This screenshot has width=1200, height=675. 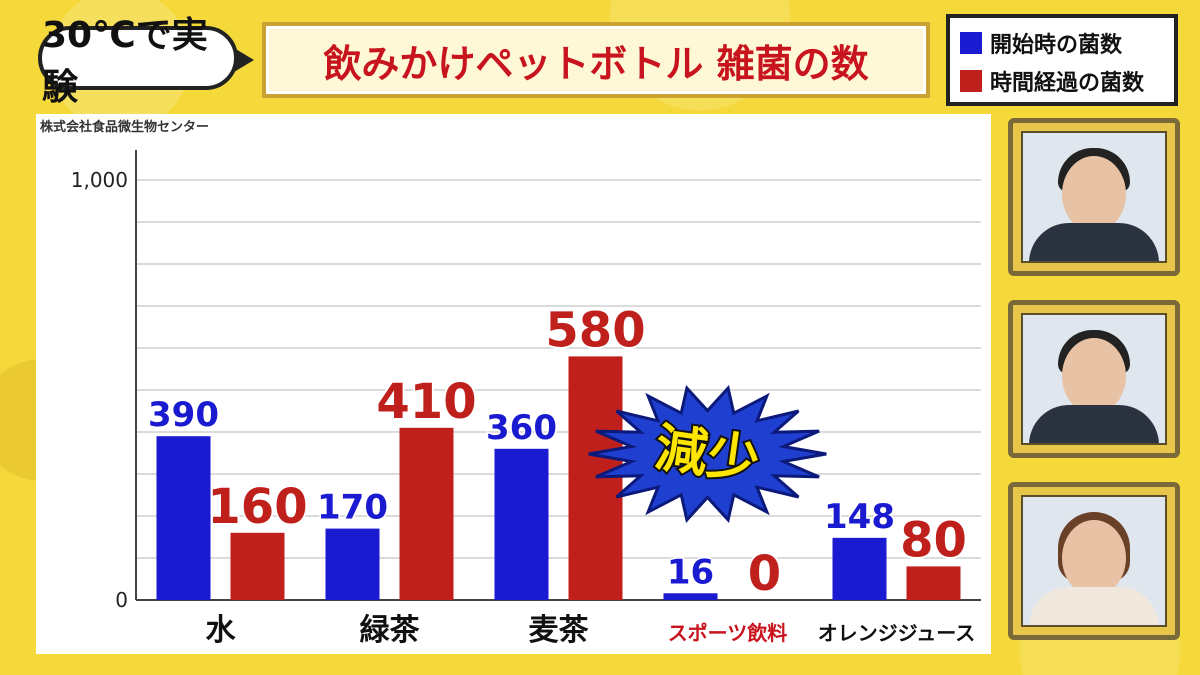 I want to click on legend-label-elapsed: 時間経過の菌数, so click(x=1067, y=83).